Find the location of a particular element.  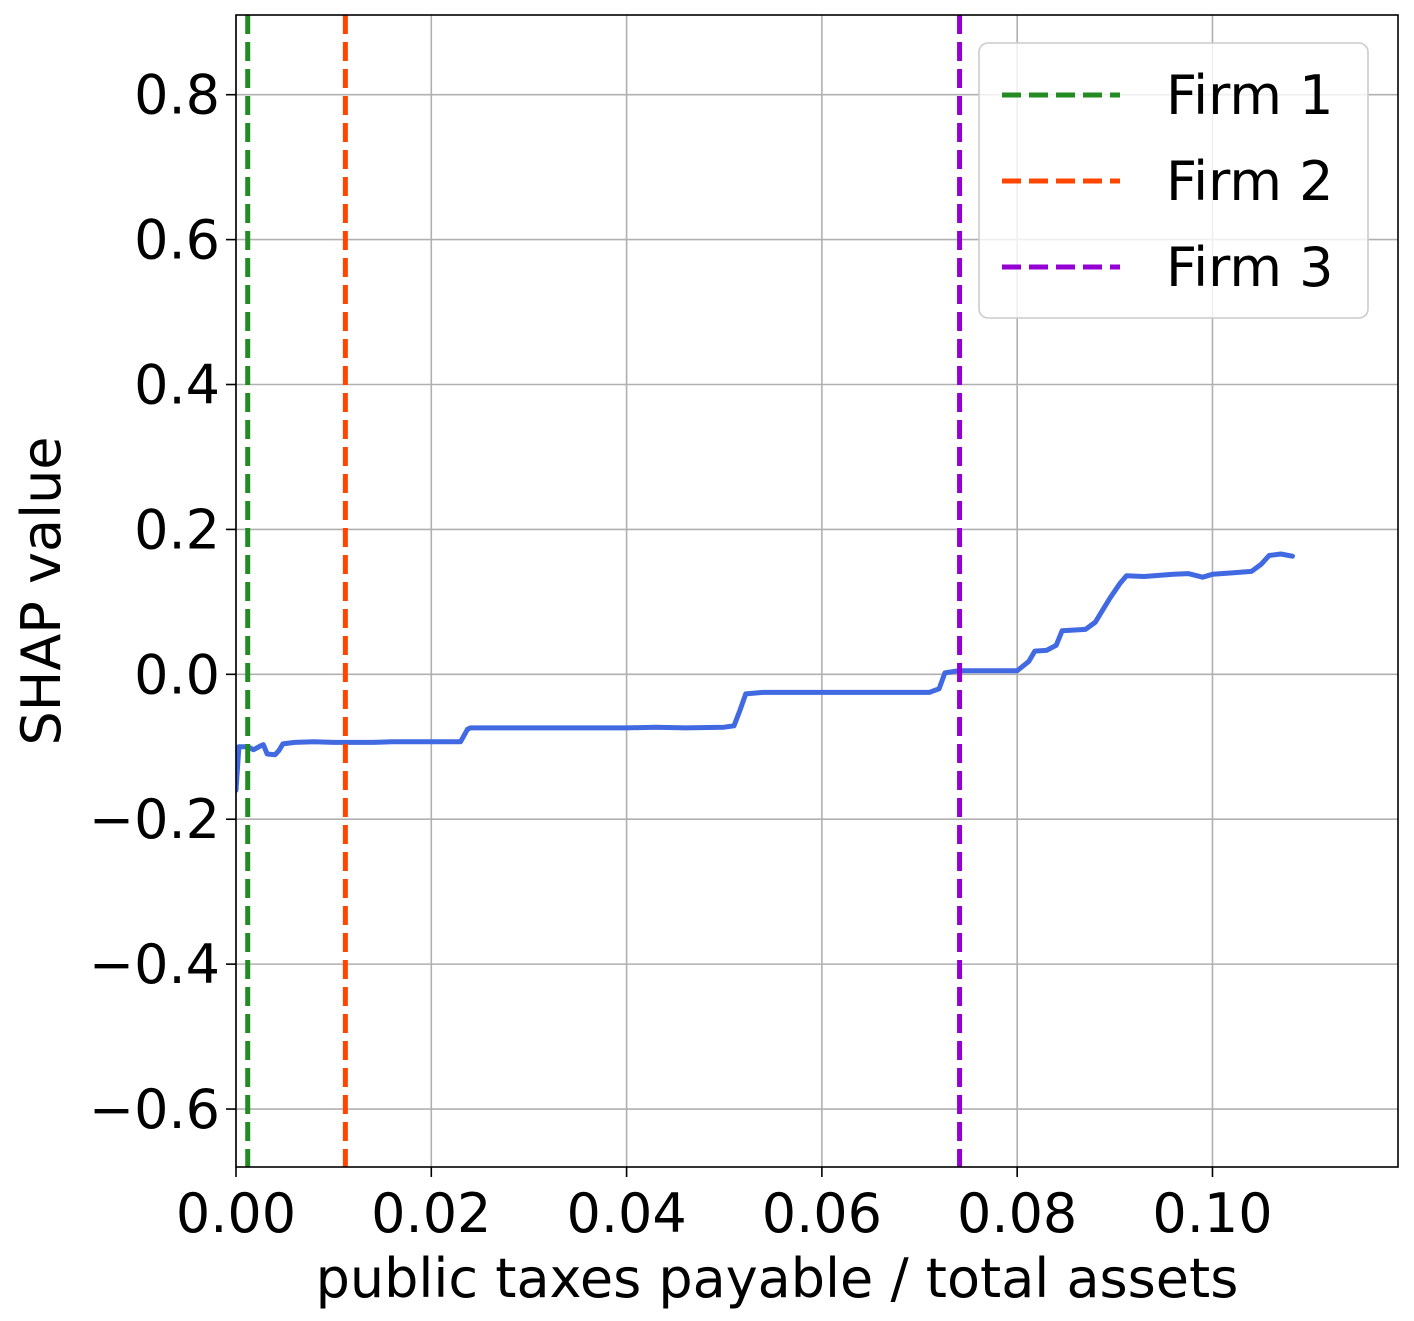

y-tick-label: 0.6 is located at coordinates (177, 240).